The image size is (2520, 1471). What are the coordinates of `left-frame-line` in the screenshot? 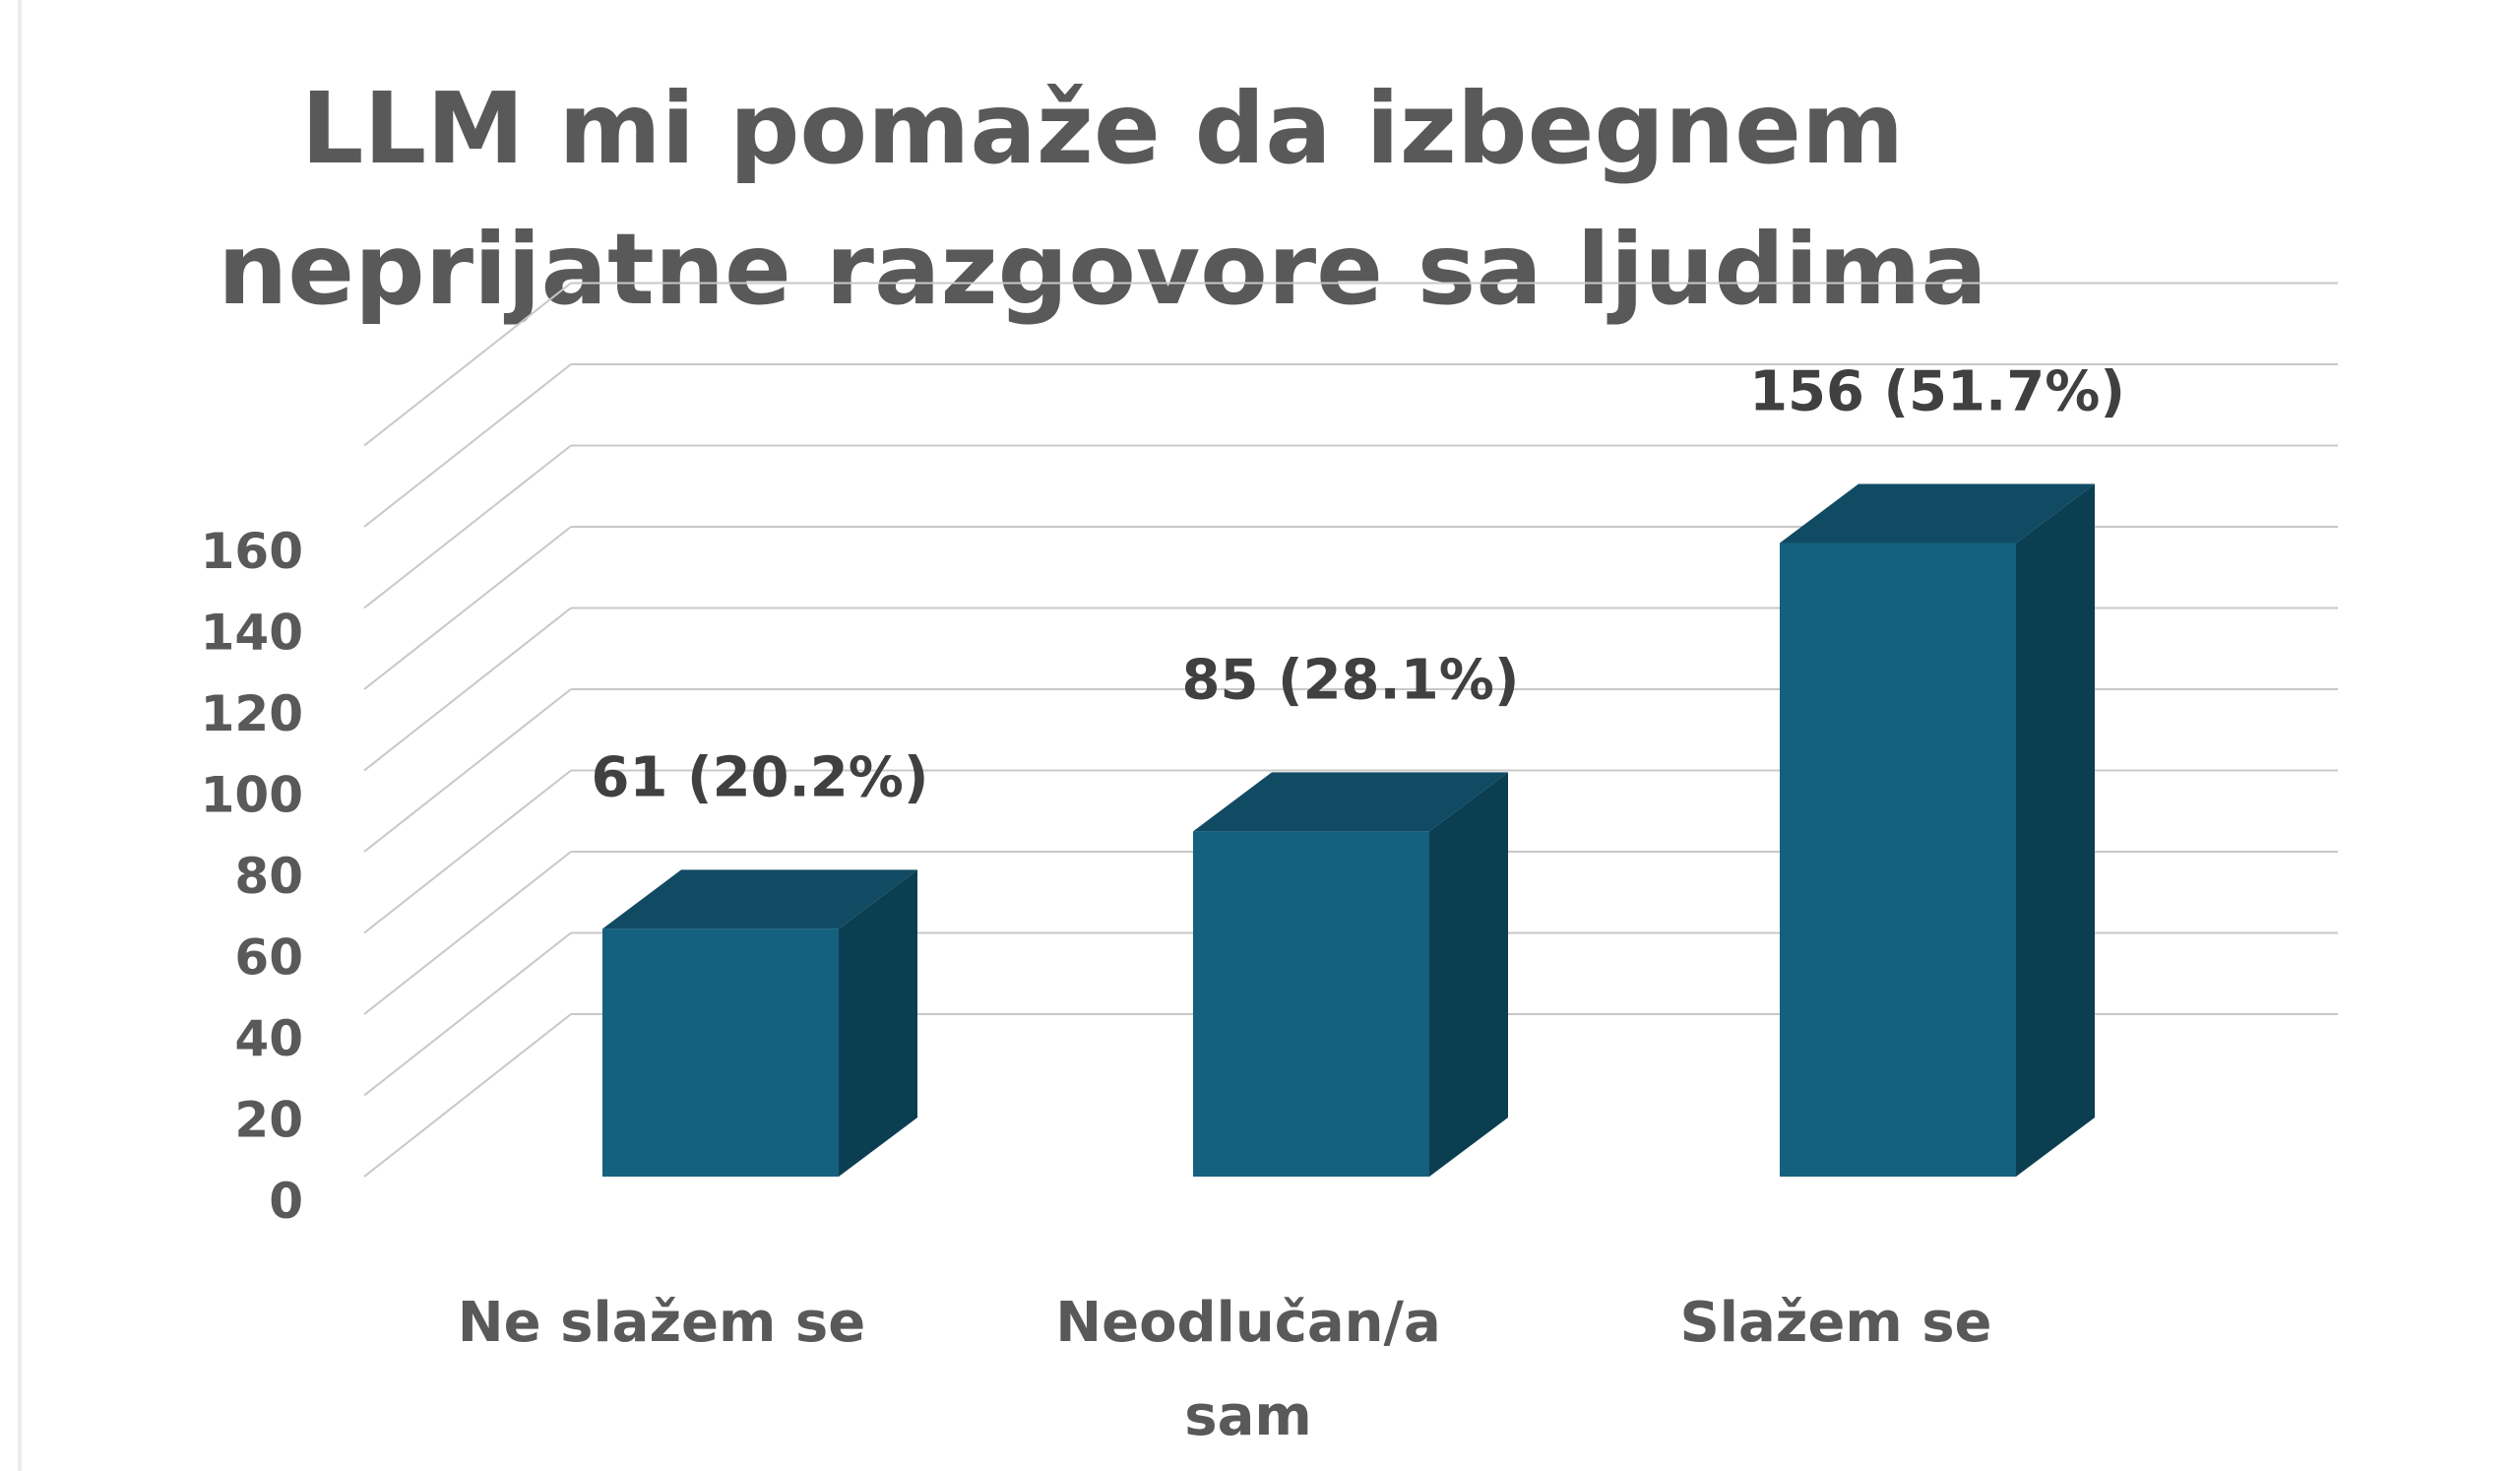 It's located at (20, 735).